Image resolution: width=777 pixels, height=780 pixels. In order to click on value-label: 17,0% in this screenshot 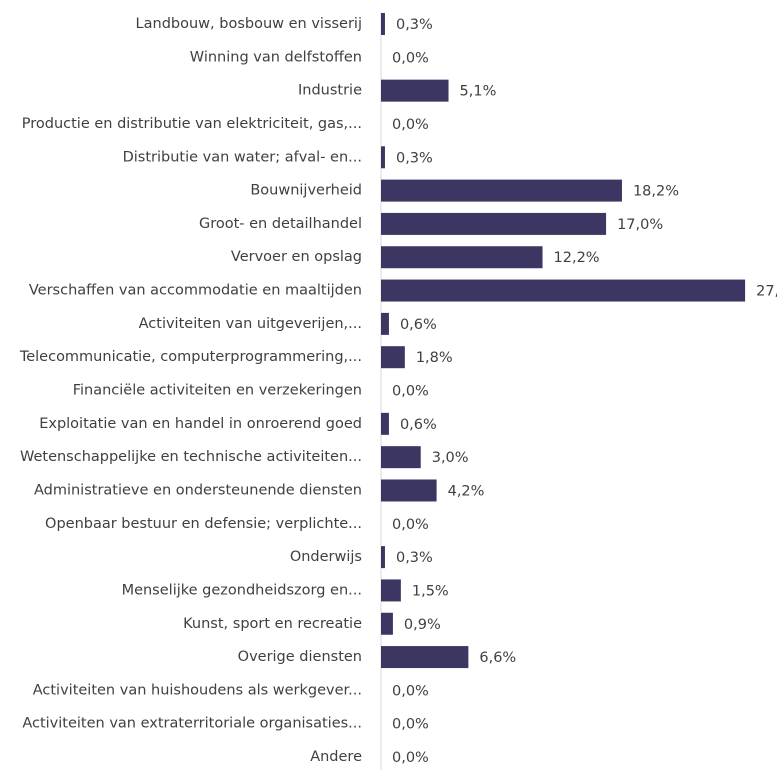, I will do `click(640, 225)`.